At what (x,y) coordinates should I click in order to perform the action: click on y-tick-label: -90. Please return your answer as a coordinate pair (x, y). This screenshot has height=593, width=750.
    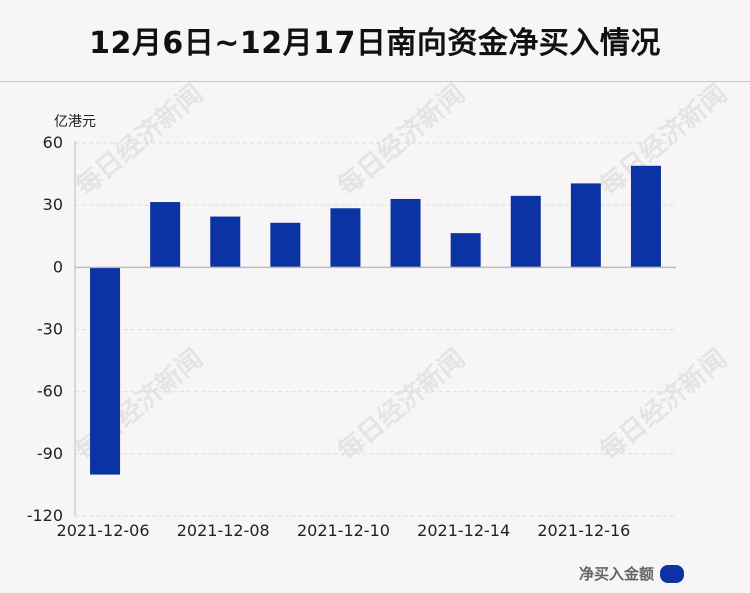
    Looking at the image, I should click on (50, 453).